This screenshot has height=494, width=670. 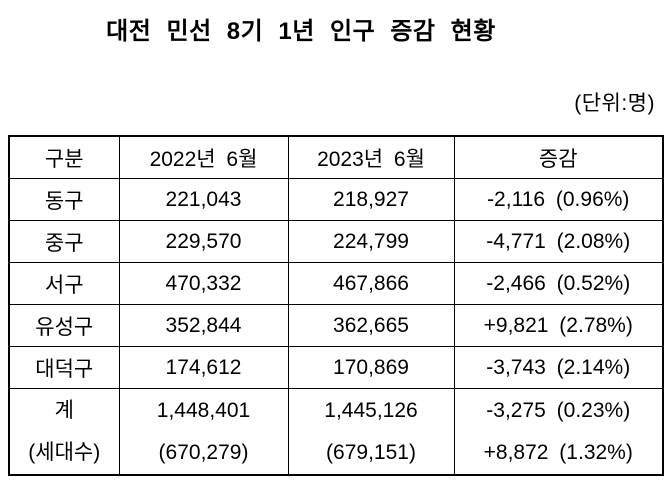 What do you see at coordinates (301, 31) in the screenshot?
I see `page-title: 대전 민선 8기 1년 인구 증감 현황` at bounding box center [301, 31].